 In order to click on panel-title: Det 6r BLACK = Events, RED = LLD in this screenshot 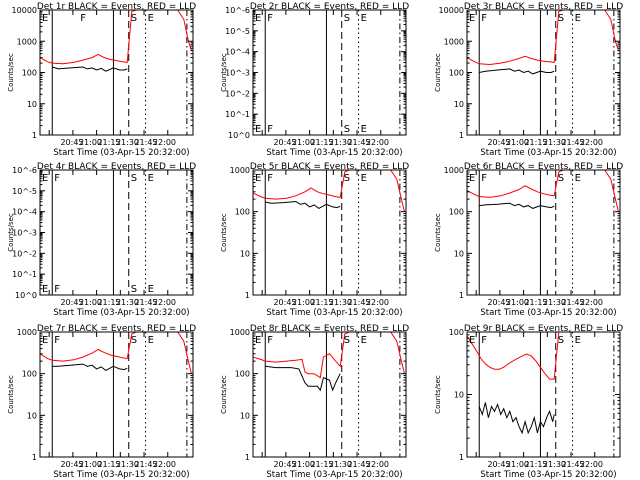, I will do `click(543, 167)`.